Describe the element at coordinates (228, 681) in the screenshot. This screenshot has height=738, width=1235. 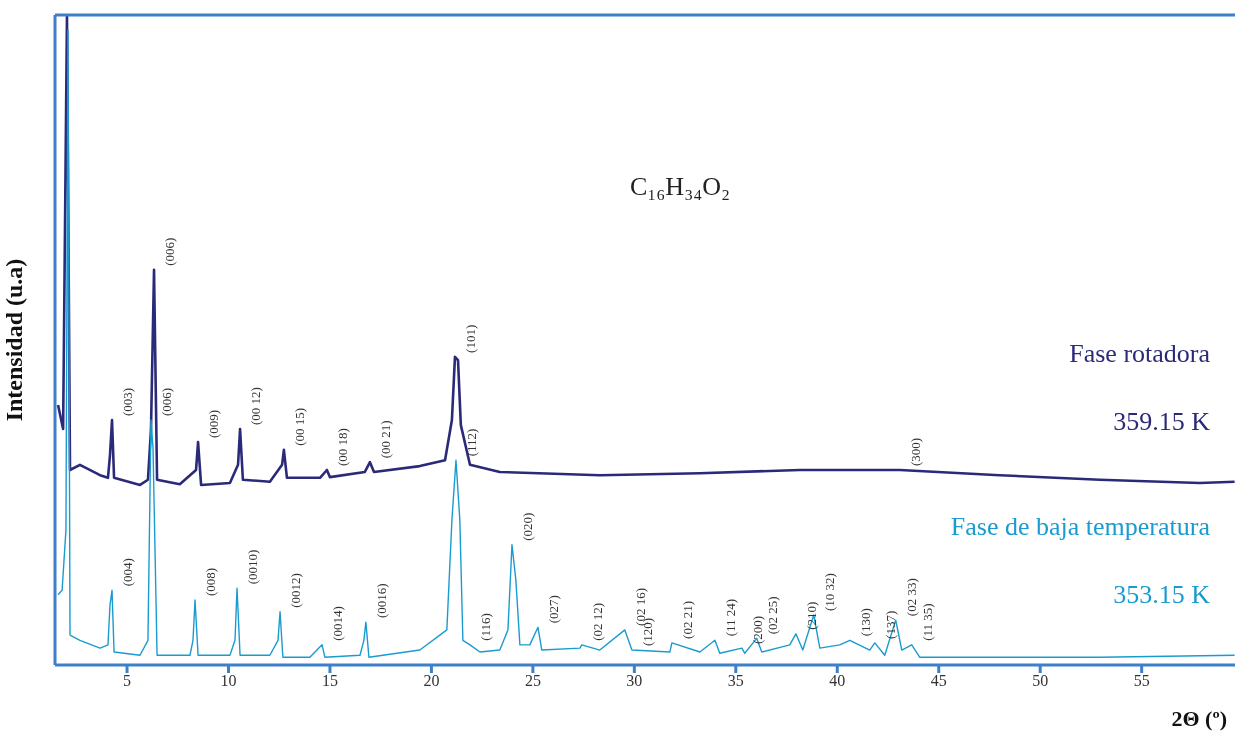
I see `x-tick-label: 10` at that location.